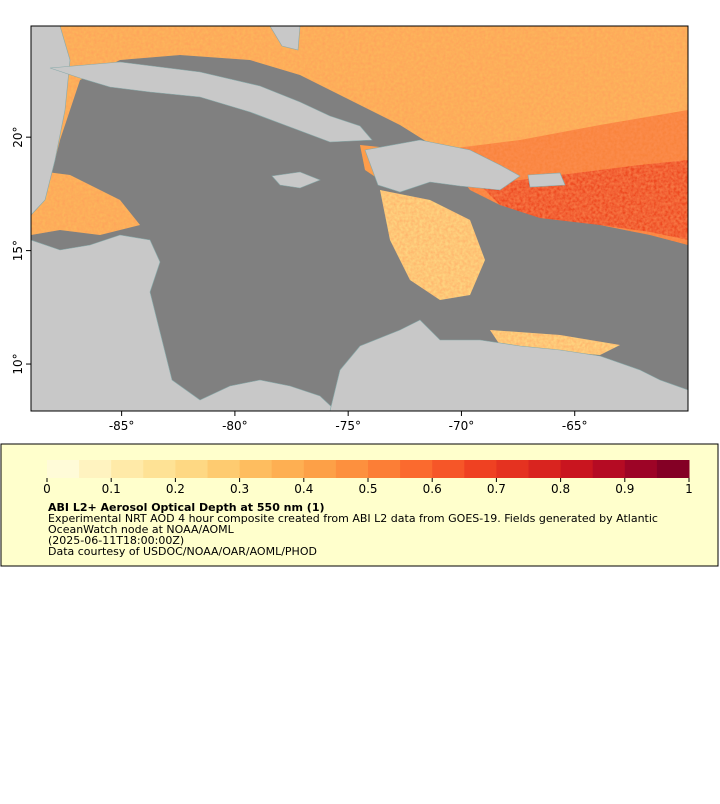  What do you see at coordinates (18, 363) in the screenshot?
I see `y-tick-label: 10°` at bounding box center [18, 363].